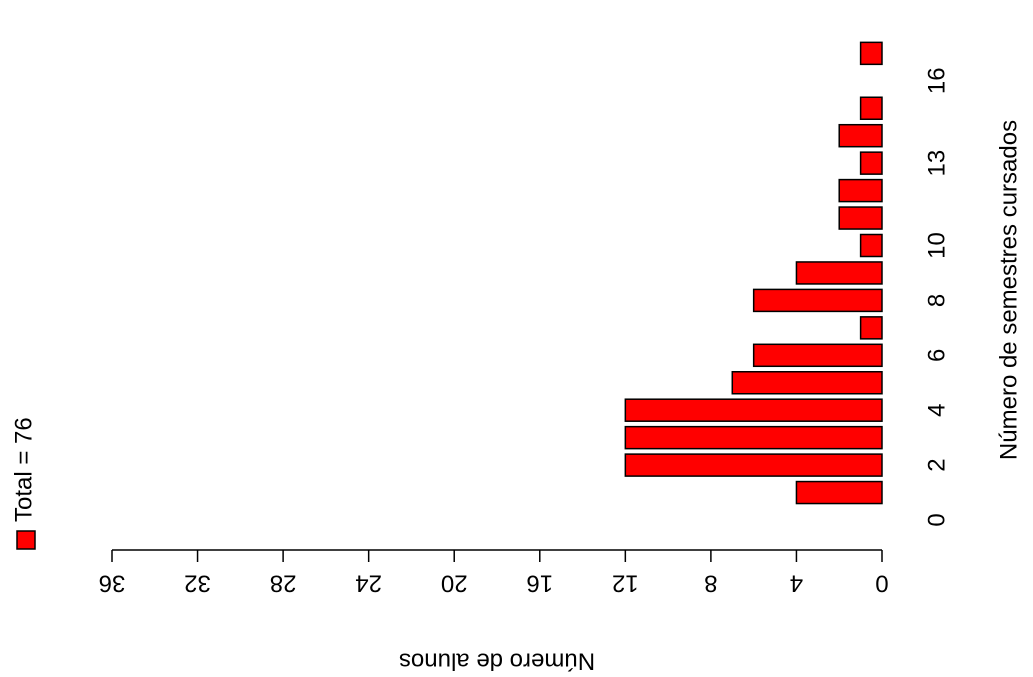  I want to click on x-axis-label: Número de alunos, so click(497, 661).